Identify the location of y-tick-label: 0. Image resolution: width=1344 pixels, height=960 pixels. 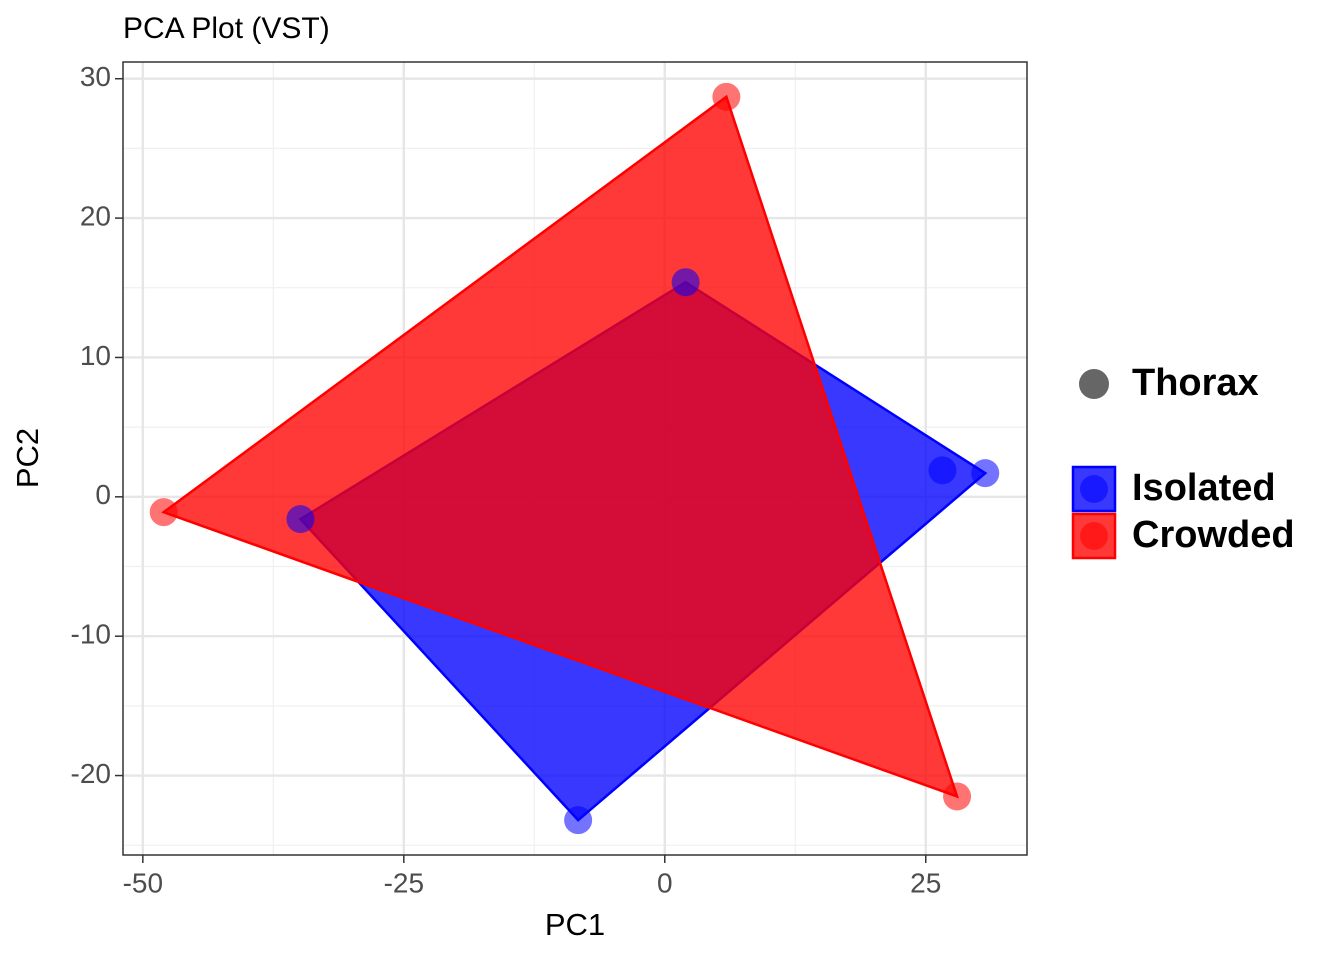
(103, 494).